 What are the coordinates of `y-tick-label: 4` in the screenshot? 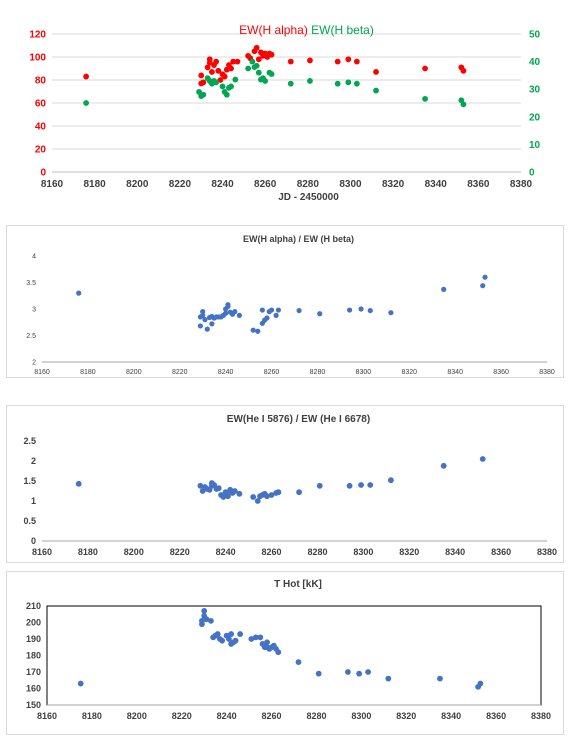 It's located at (34, 256).